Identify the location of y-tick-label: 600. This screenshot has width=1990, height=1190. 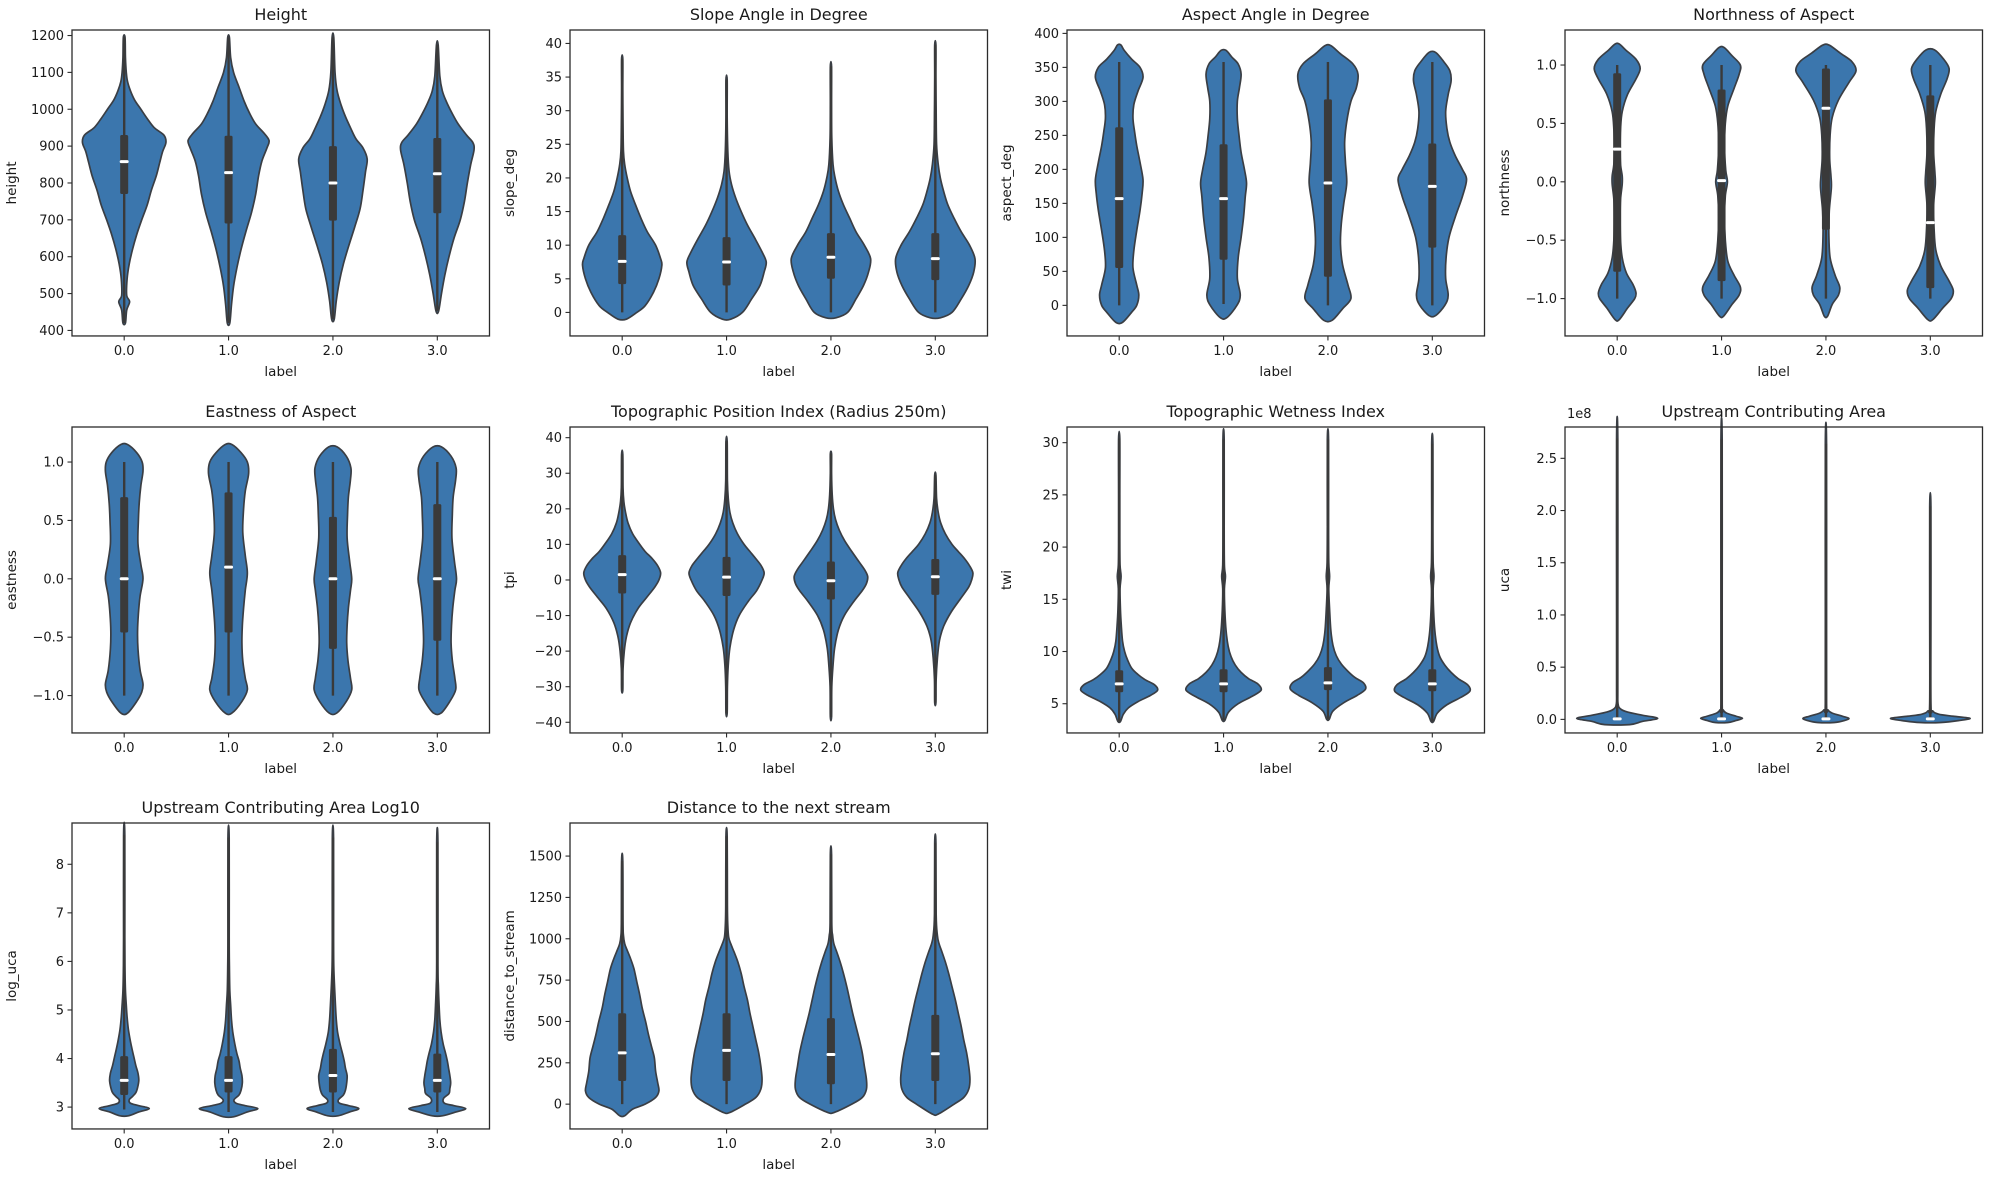
(51, 257).